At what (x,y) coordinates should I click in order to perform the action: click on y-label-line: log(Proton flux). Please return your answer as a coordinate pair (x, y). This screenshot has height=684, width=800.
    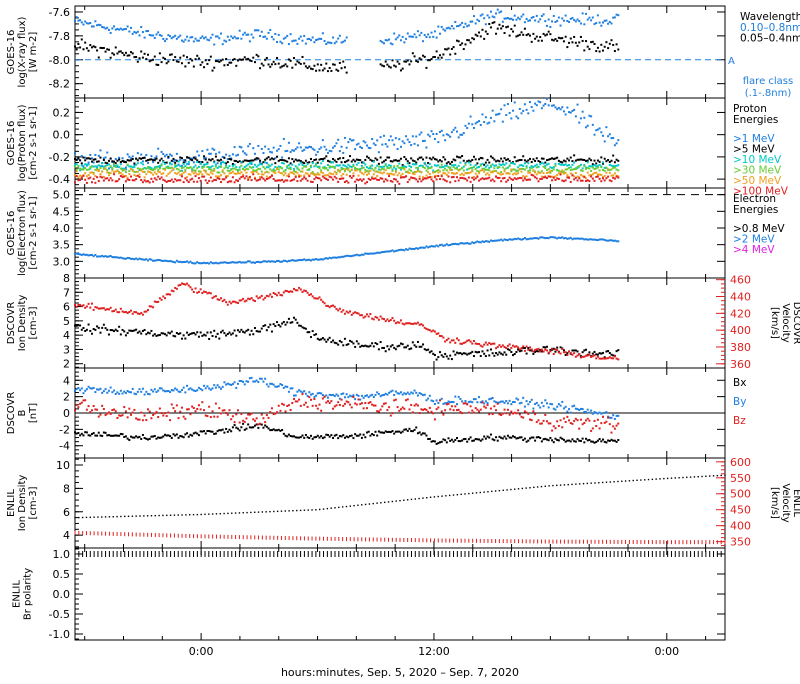
    Looking at the image, I should click on (22, 142).